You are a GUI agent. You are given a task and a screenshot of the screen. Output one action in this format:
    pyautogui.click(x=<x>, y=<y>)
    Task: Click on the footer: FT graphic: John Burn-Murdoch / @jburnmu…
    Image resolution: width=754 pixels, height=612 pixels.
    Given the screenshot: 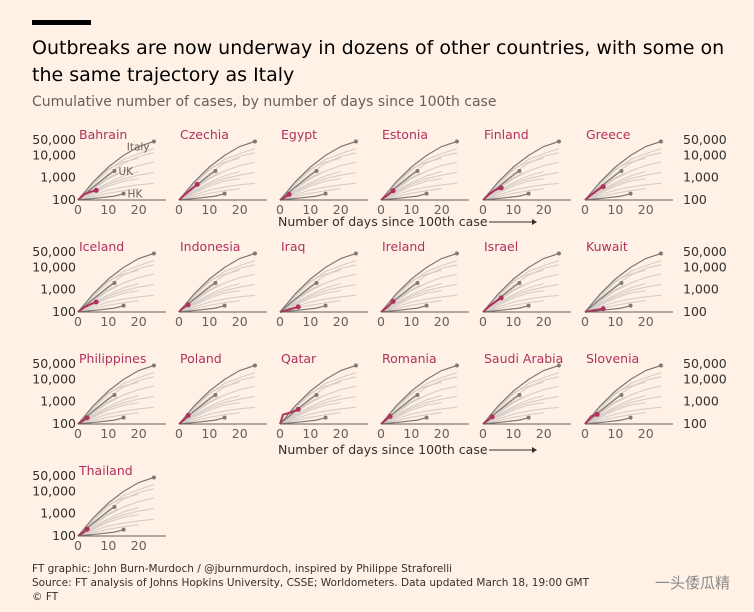 What is the action you would take?
    pyautogui.click(x=310, y=583)
    